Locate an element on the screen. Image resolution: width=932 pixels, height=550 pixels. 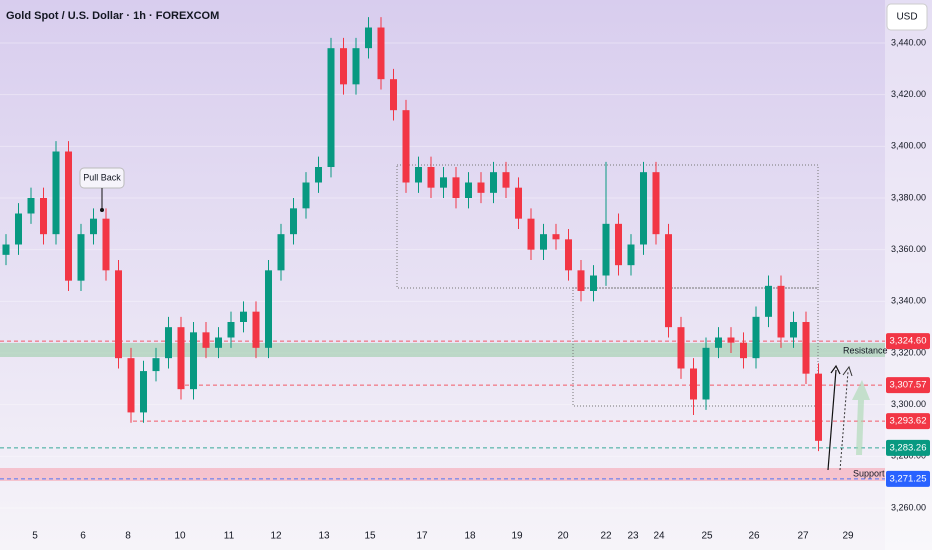
y-tick-label: 3,380.00 is located at coordinates (908, 197).